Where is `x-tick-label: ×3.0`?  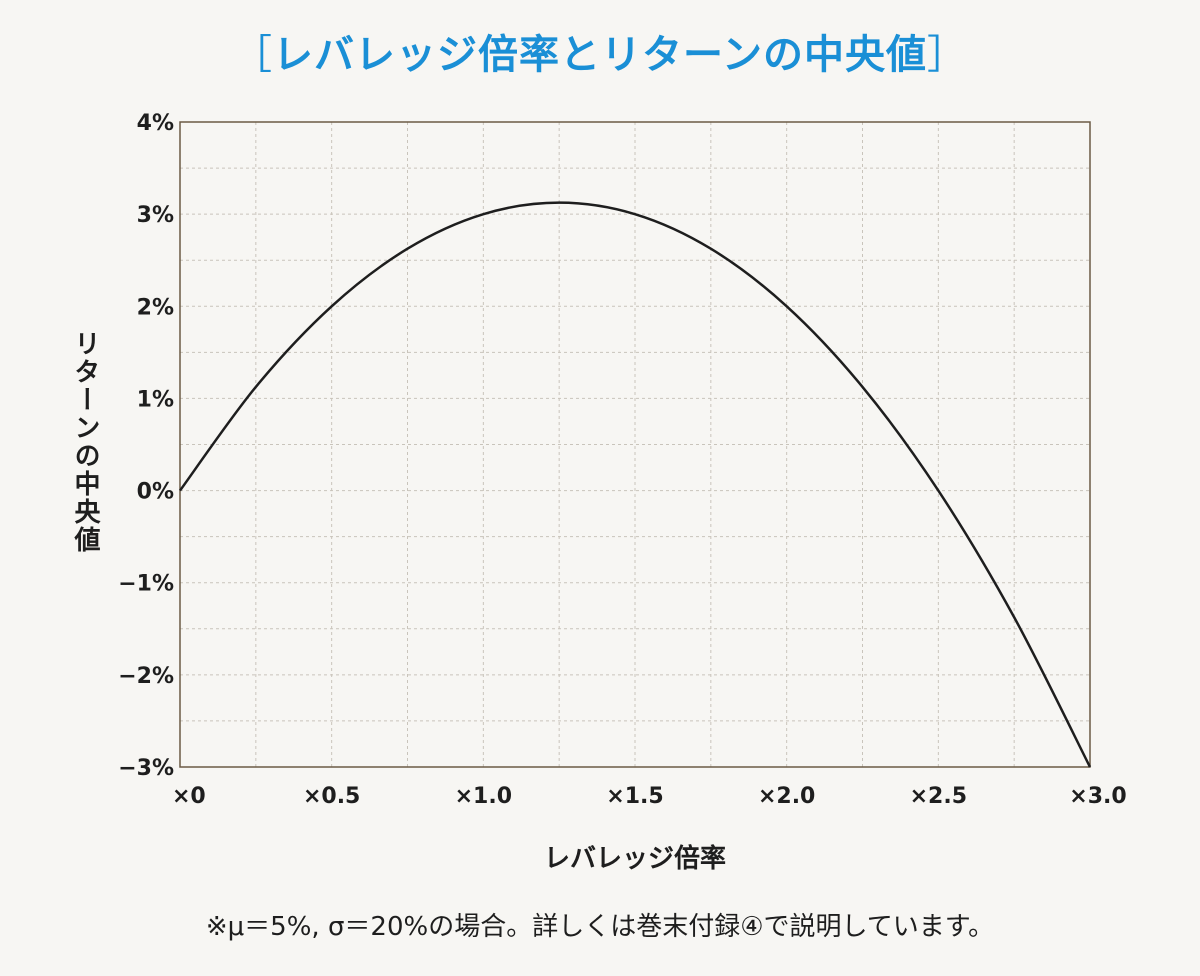
x-tick-label: ×3.0 is located at coordinates (1097, 796).